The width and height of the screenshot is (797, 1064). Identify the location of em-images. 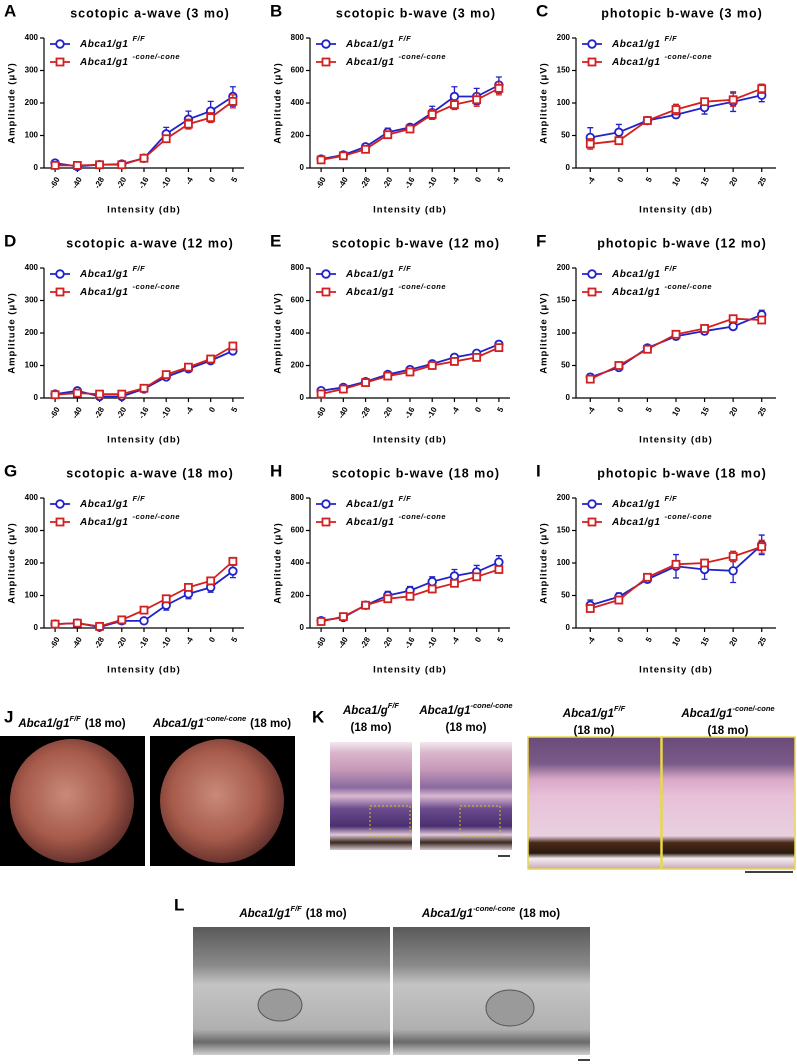
(391, 994).